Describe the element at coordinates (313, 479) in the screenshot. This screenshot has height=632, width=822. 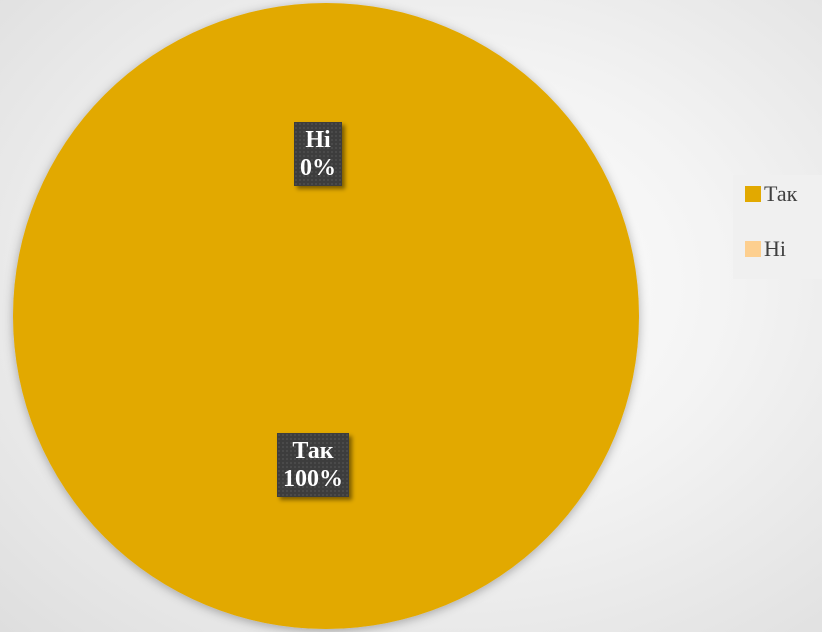
I see `data-label-tak-value: 100%` at that location.